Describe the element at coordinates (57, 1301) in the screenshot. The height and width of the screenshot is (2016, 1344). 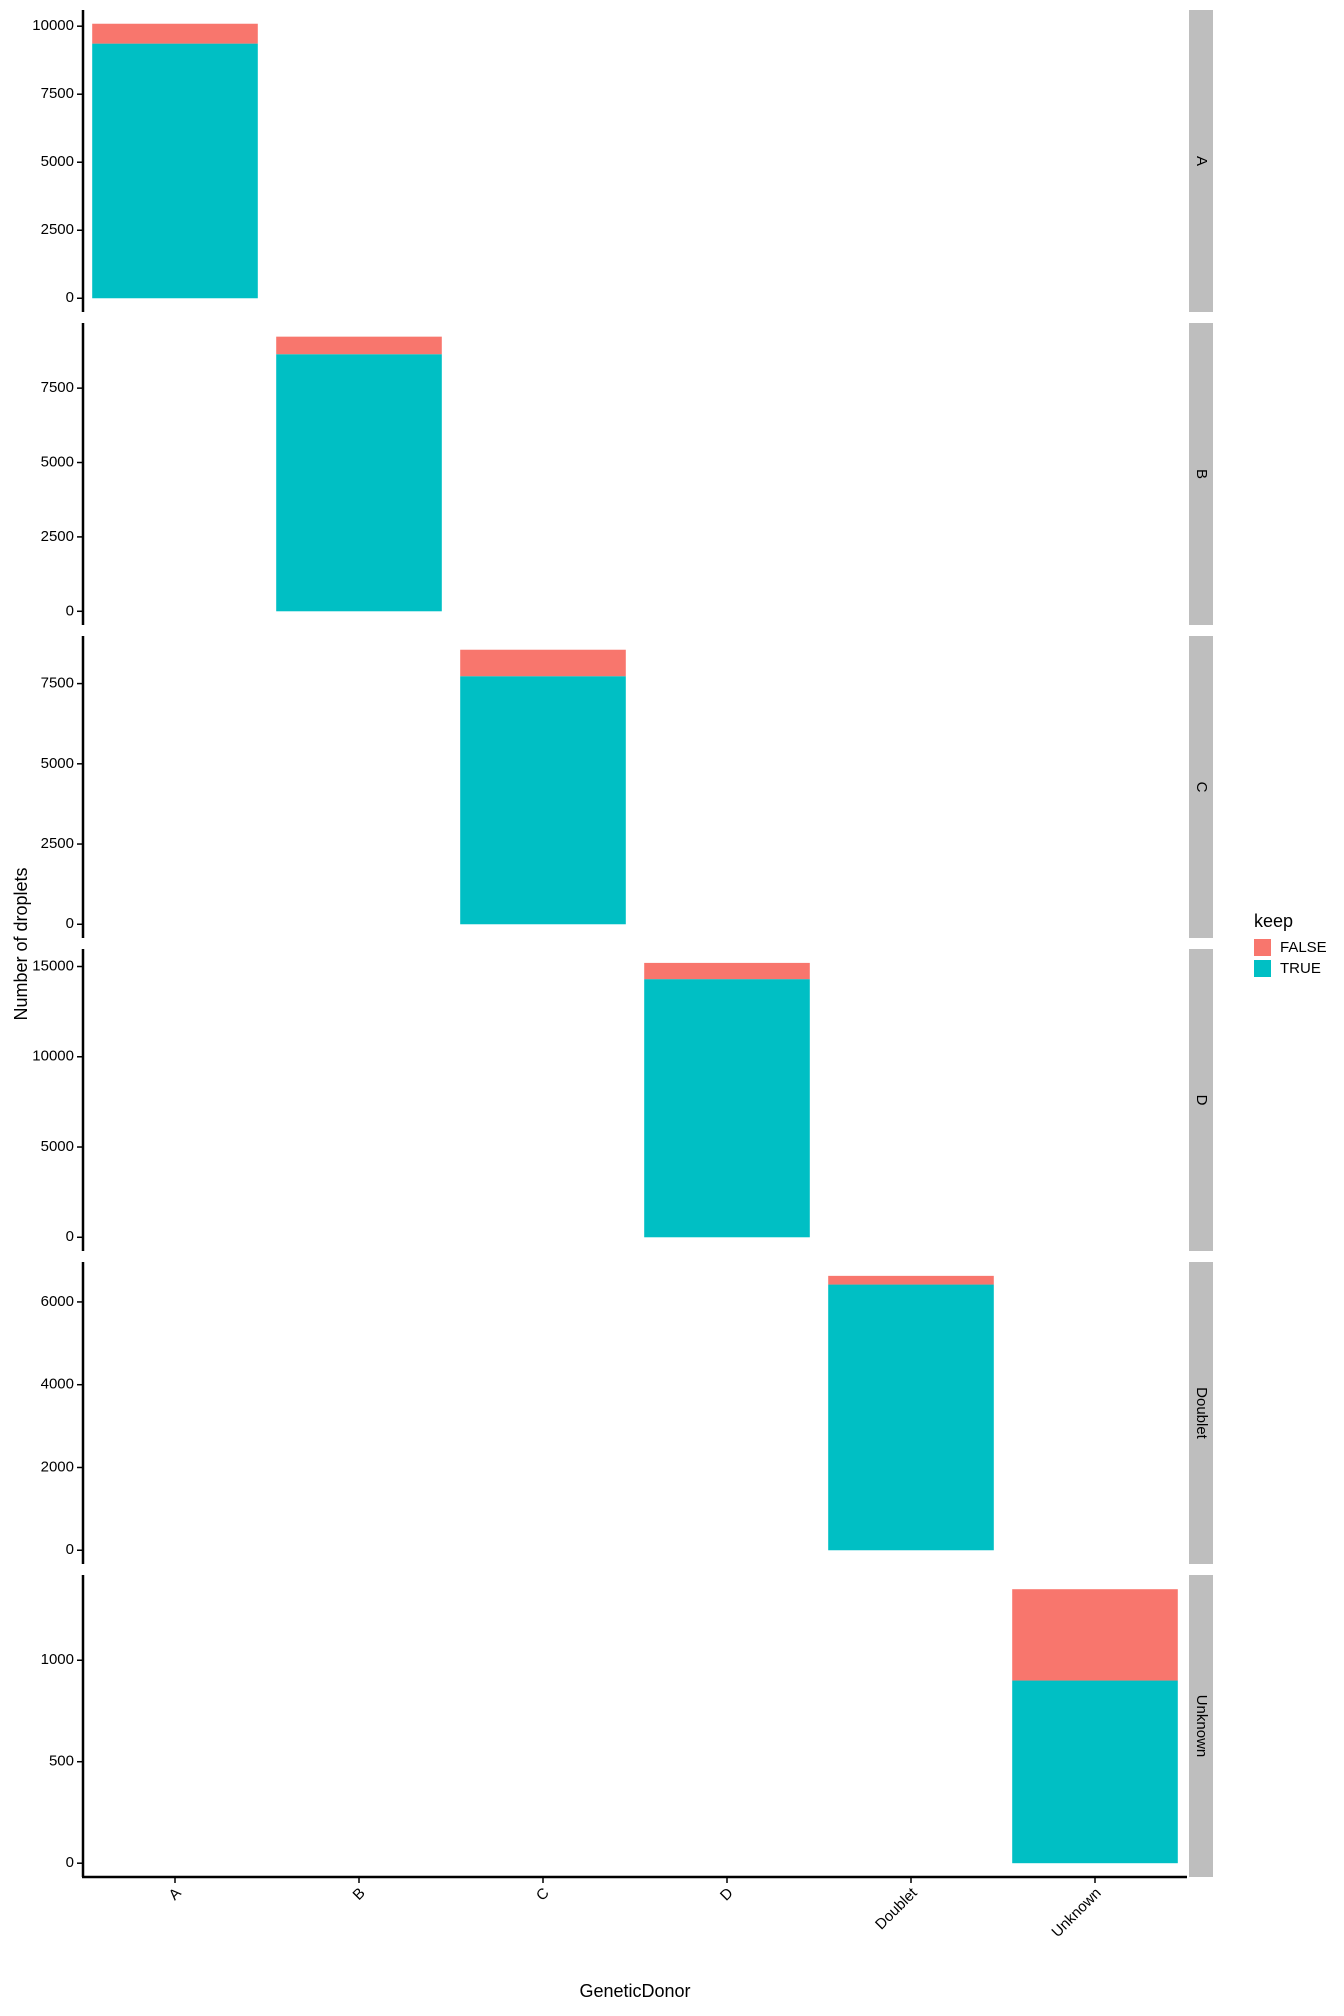
I see `y-tick-label: 6000` at that location.